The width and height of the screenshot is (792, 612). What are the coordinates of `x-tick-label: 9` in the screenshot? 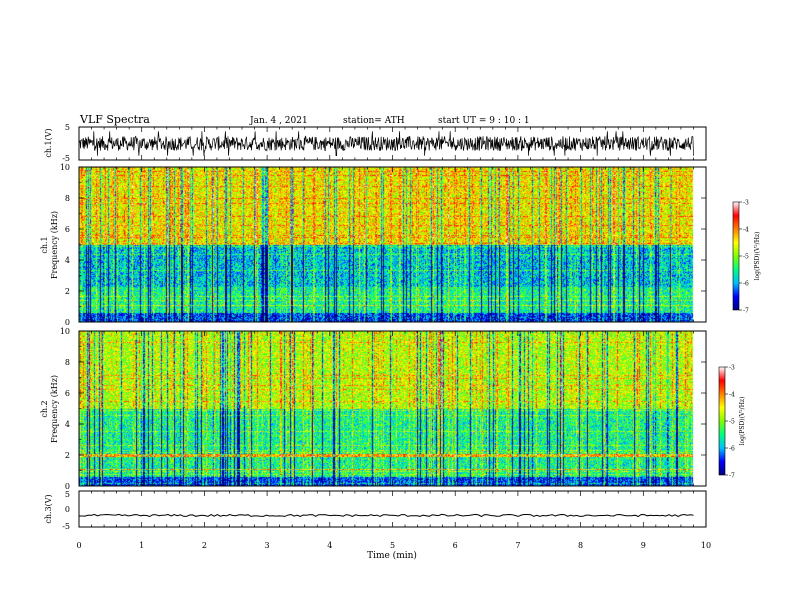 It's located at (643, 545).